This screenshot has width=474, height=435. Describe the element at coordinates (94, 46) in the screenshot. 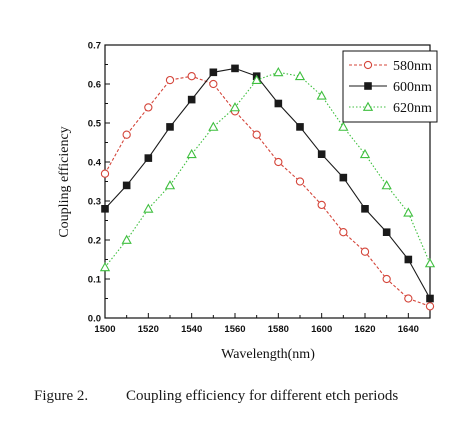

I see `y-tick-label: 0.7` at that location.